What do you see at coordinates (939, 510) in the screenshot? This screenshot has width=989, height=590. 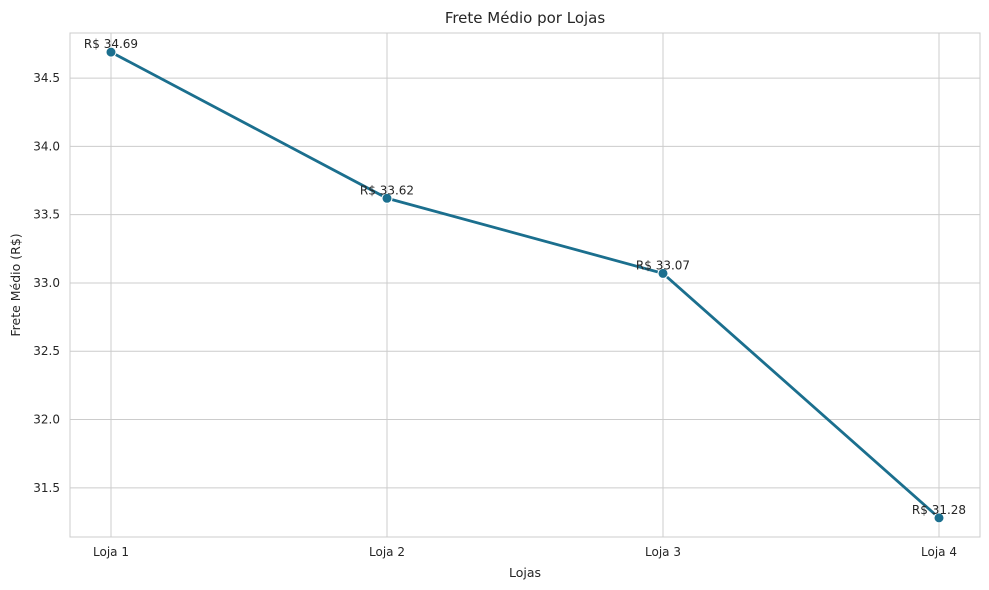 I see `data-label: R$ 31.28` at bounding box center [939, 510].